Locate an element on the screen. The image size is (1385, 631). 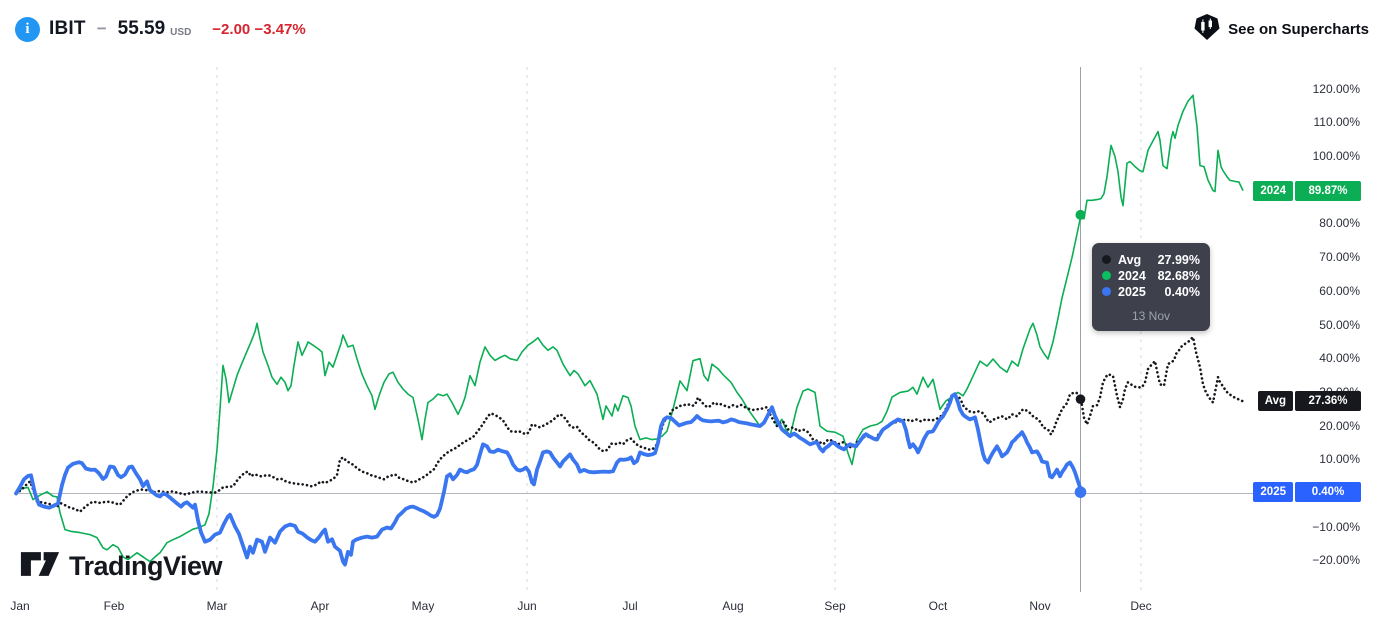
tooltip-row-2024: 2024 82.68% is located at coordinates (1151, 275).